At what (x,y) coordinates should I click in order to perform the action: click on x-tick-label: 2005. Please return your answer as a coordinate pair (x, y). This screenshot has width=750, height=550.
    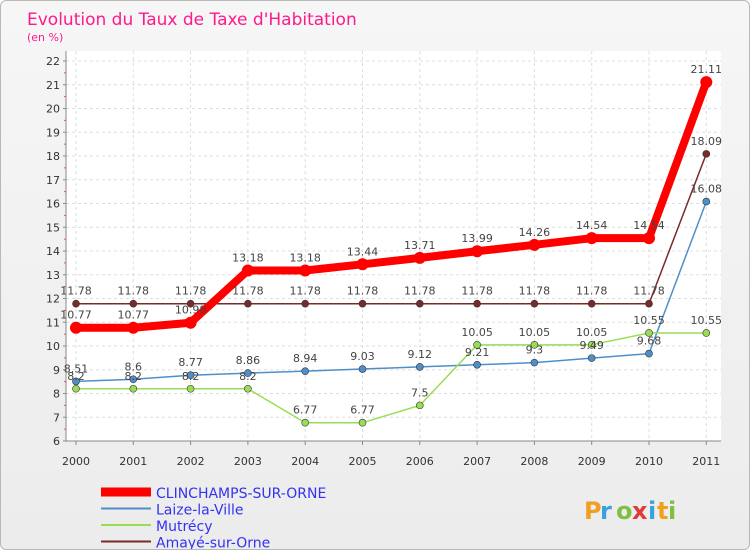
    Looking at the image, I should click on (363, 461).